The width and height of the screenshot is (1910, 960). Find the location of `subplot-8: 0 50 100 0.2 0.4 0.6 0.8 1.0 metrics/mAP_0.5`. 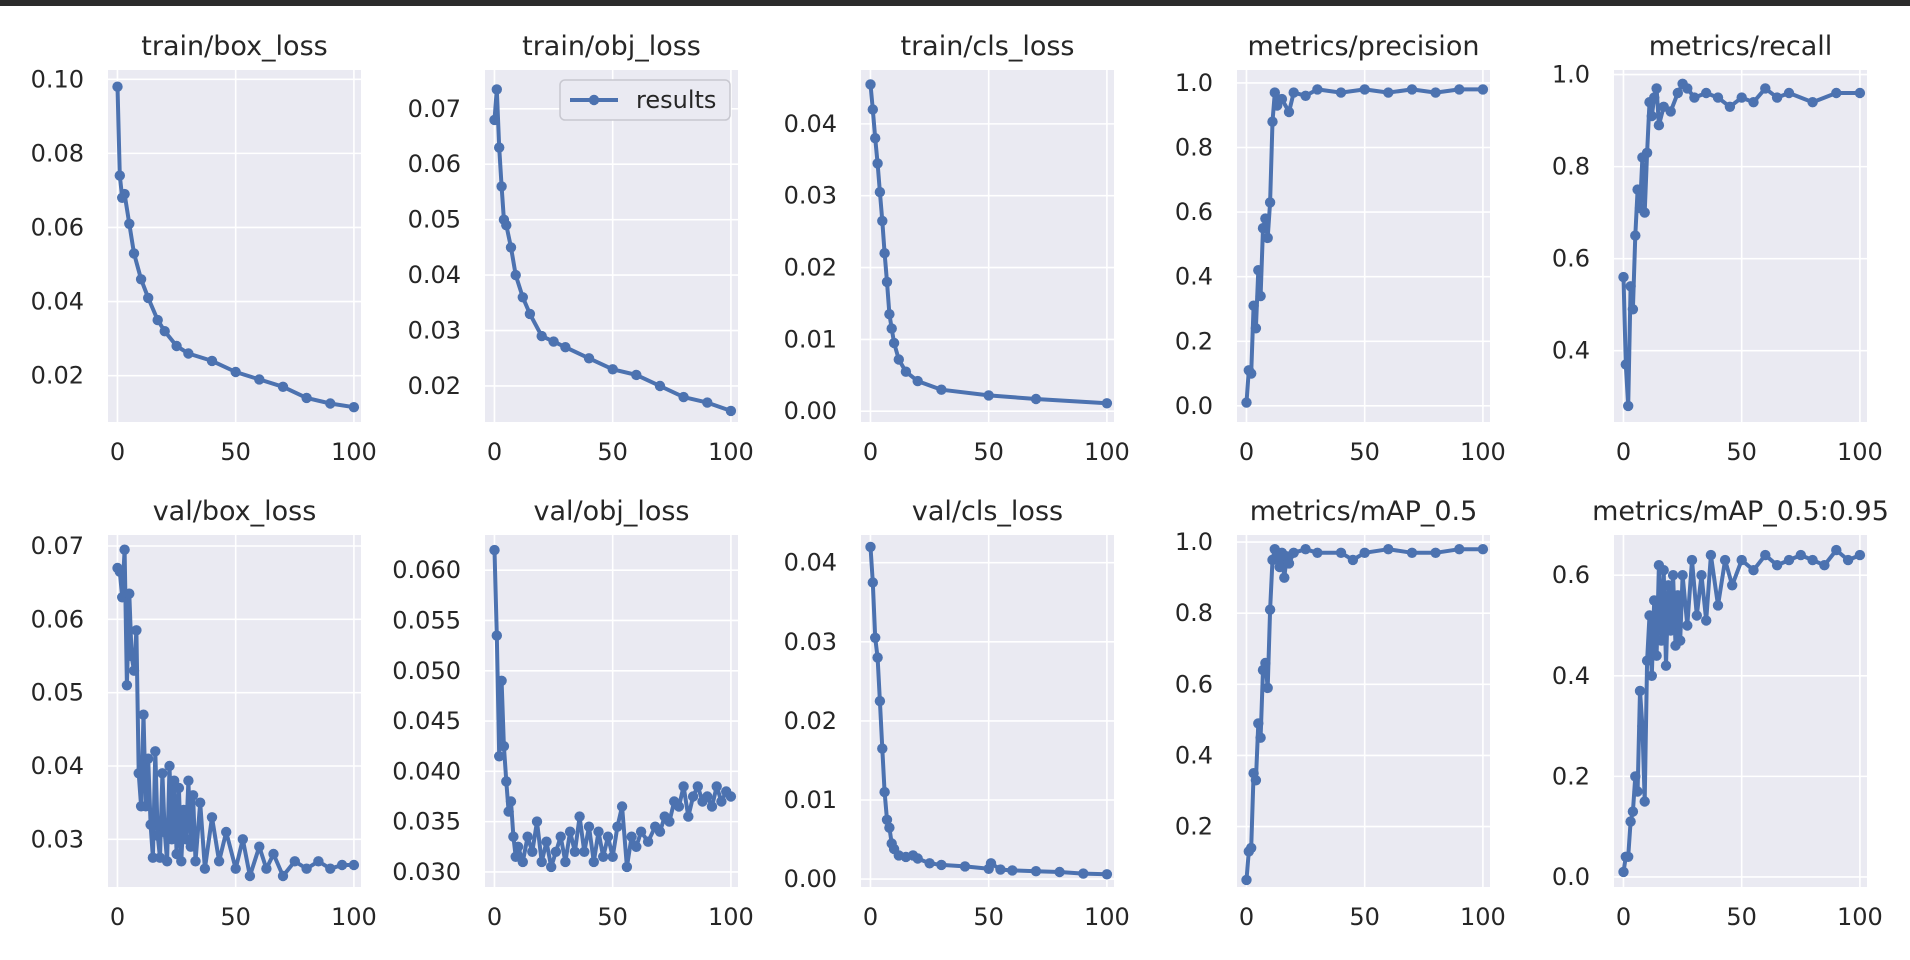

subplot-8: 0 50 100 0.2 0.4 0.6 0.8 1.0 metrics/mAP_0.5 is located at coordinates (1340, 713).